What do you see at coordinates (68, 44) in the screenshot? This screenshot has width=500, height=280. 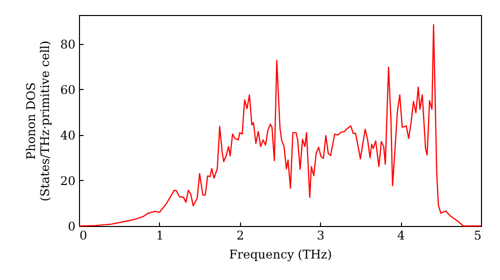 I see `y-tick-label: 80` at bounding box center [68, 44].